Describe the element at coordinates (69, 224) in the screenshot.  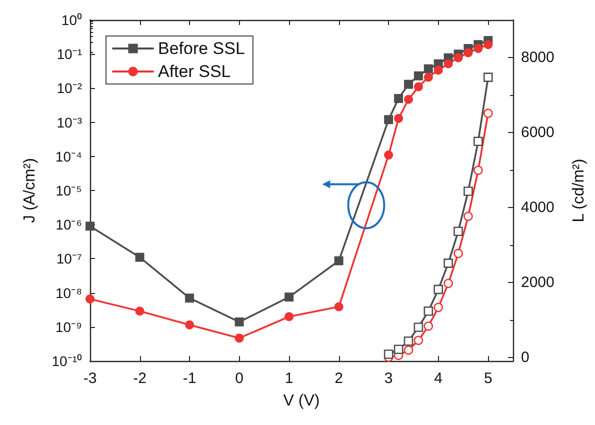
I see `y-tick-label: 10⁻⁶` at that location.